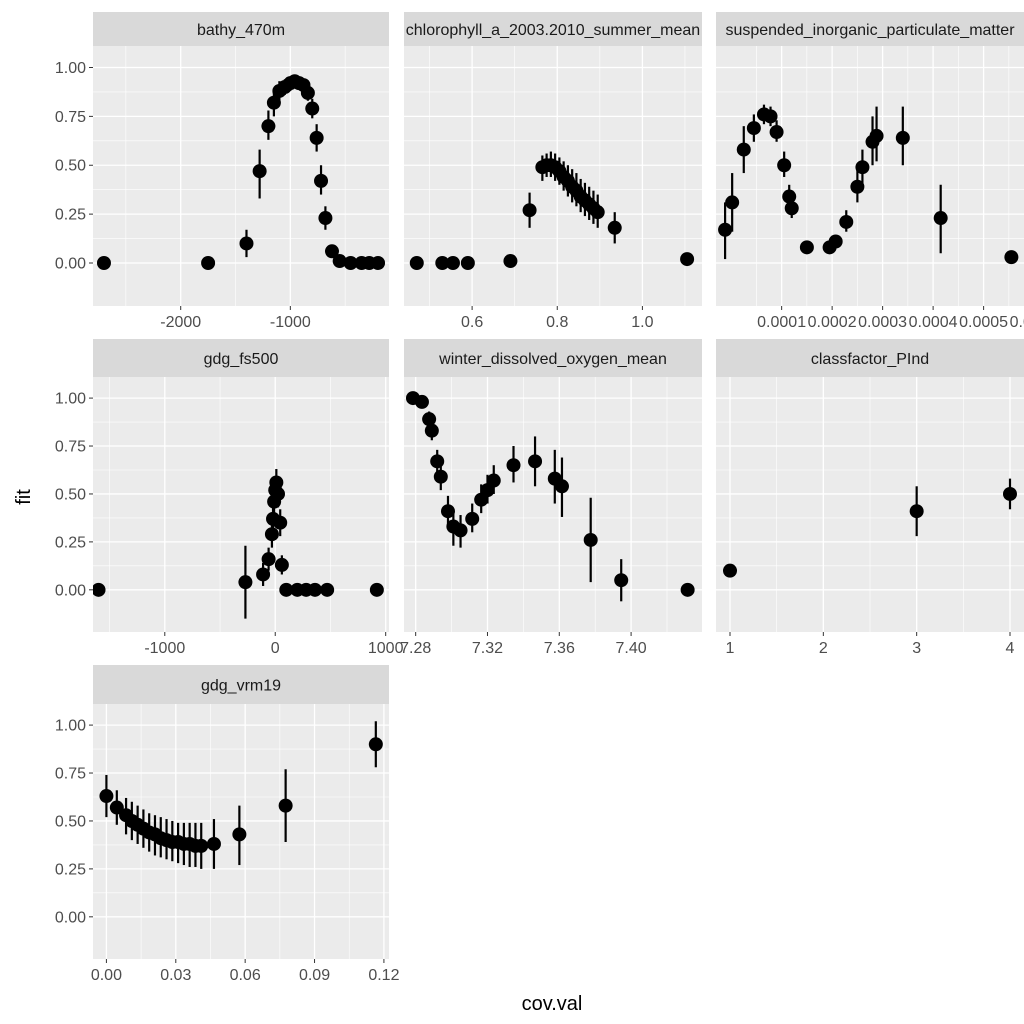 The image size is (1024, 1024). Describe the element at coordinates (487, 648) in the screenshot. I see `x-tick-label: 7.32` at that location.